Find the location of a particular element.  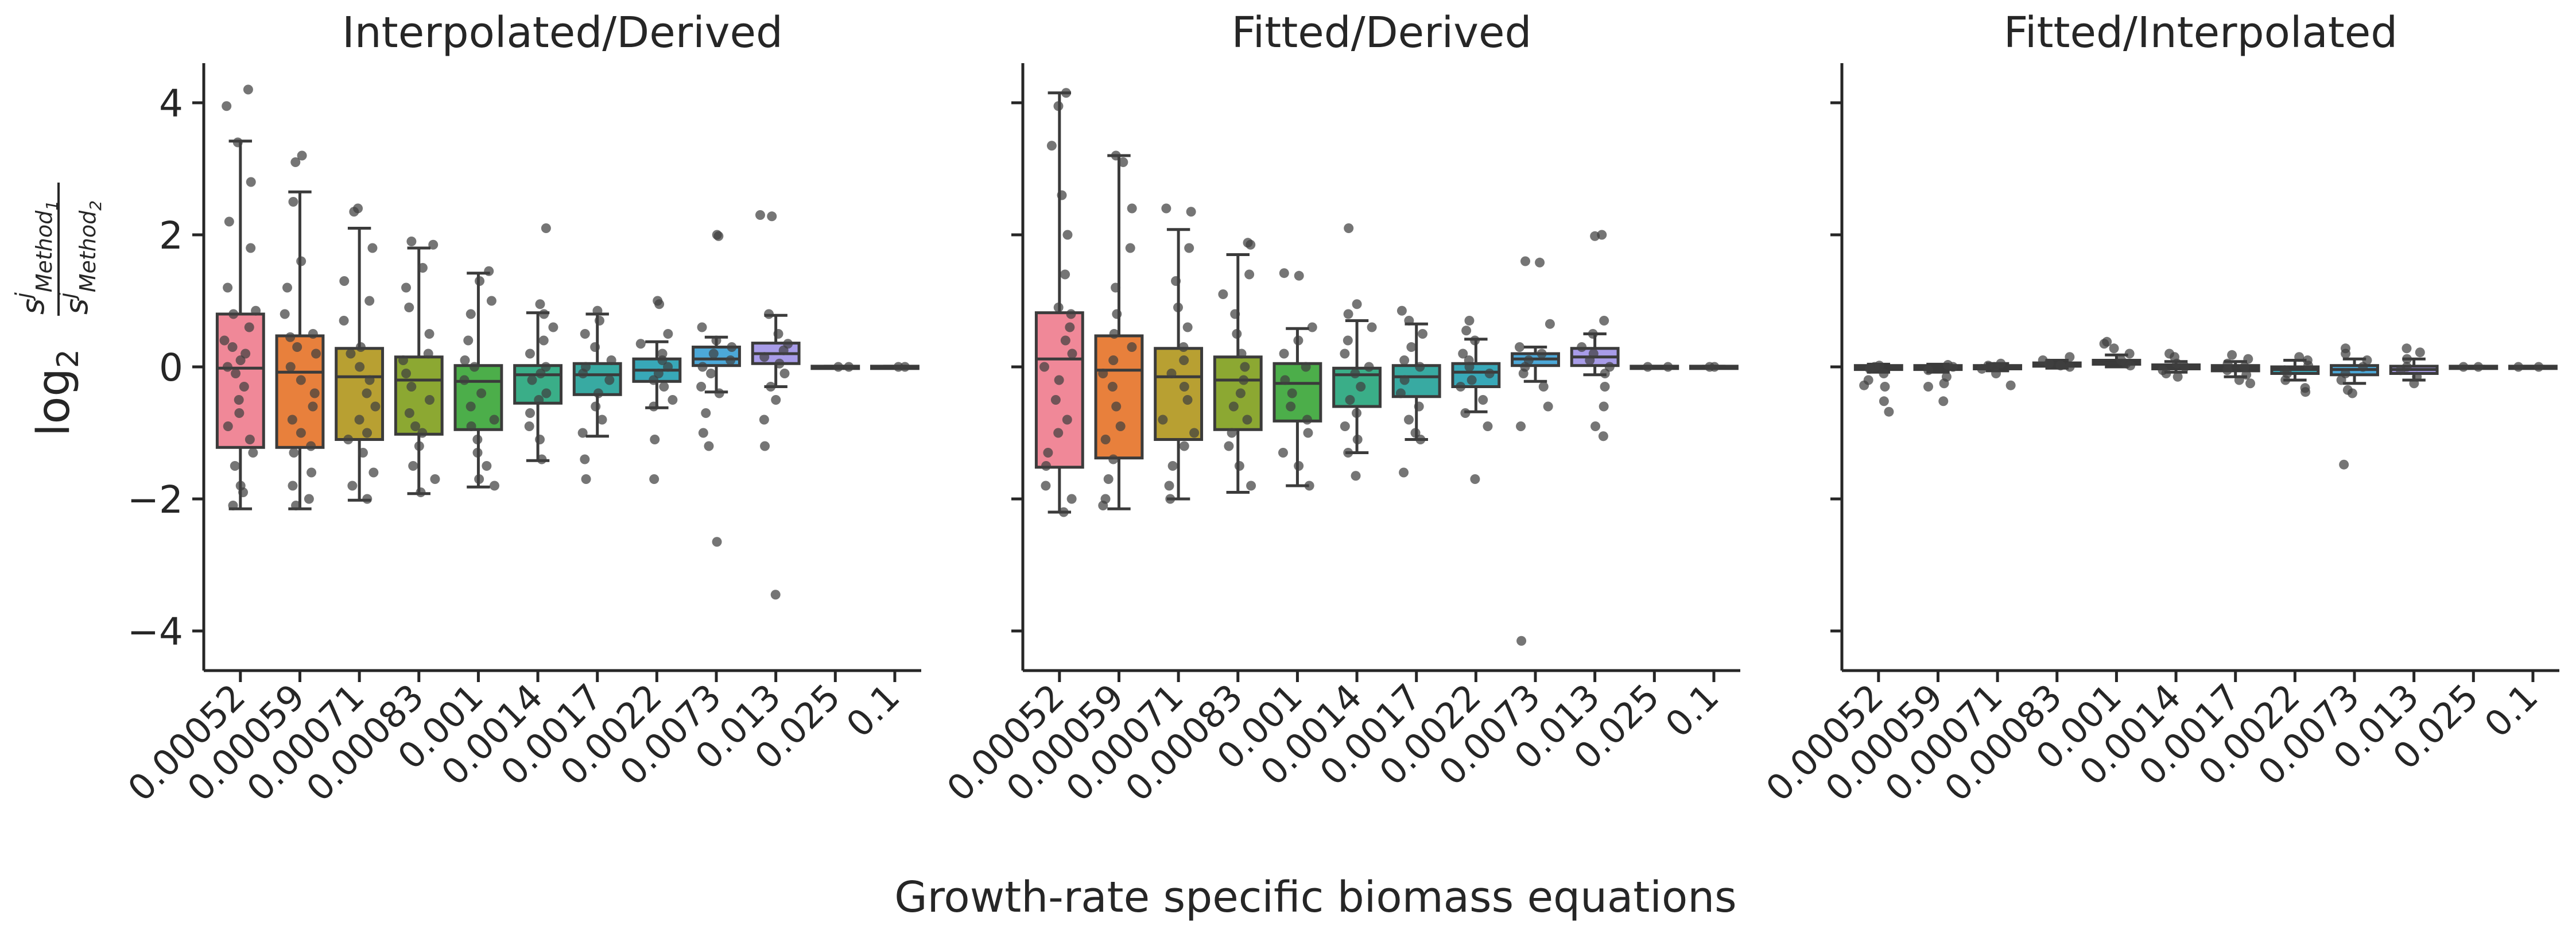

svg-text: sjMethod1 is located at coordinates (36, 257).